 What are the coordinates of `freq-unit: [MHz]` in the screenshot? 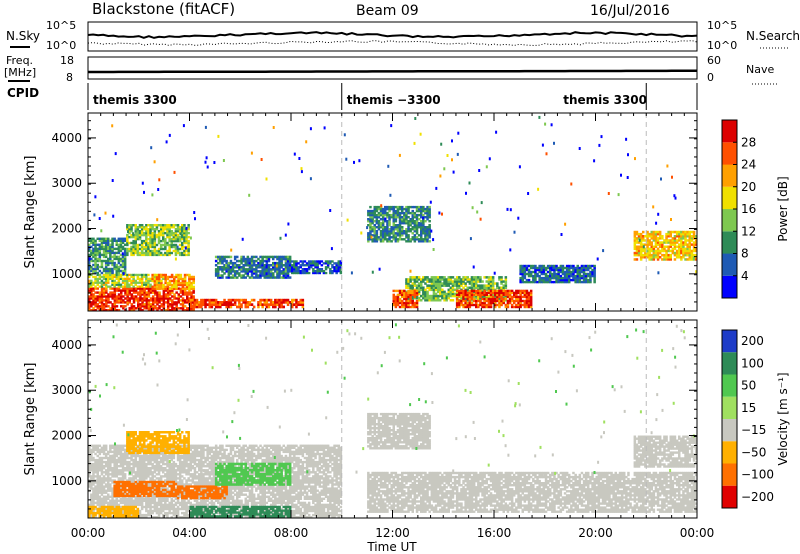 It's located at (20, 72).